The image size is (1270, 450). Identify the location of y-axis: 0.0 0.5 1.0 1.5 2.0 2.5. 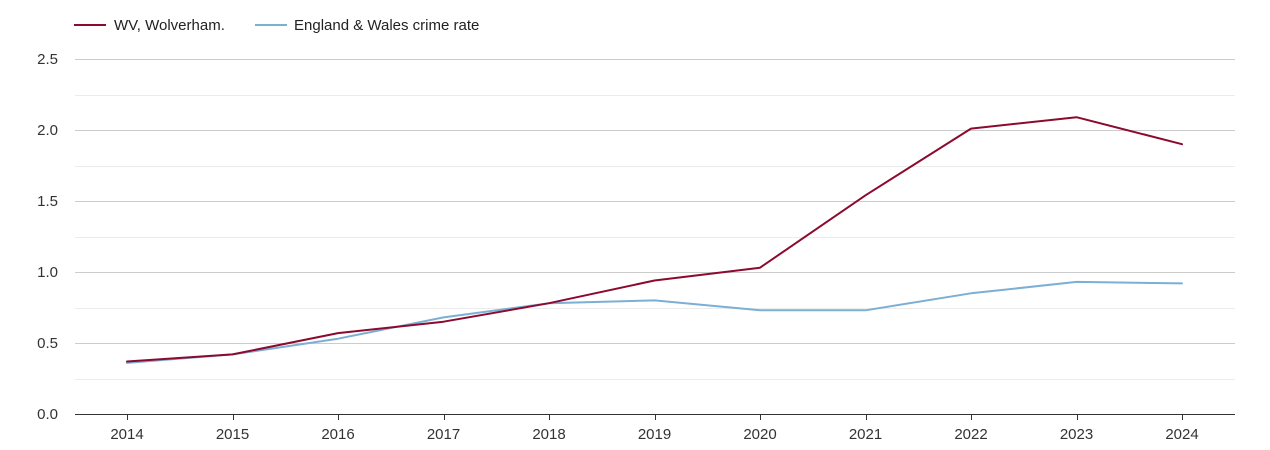
(47, 237).